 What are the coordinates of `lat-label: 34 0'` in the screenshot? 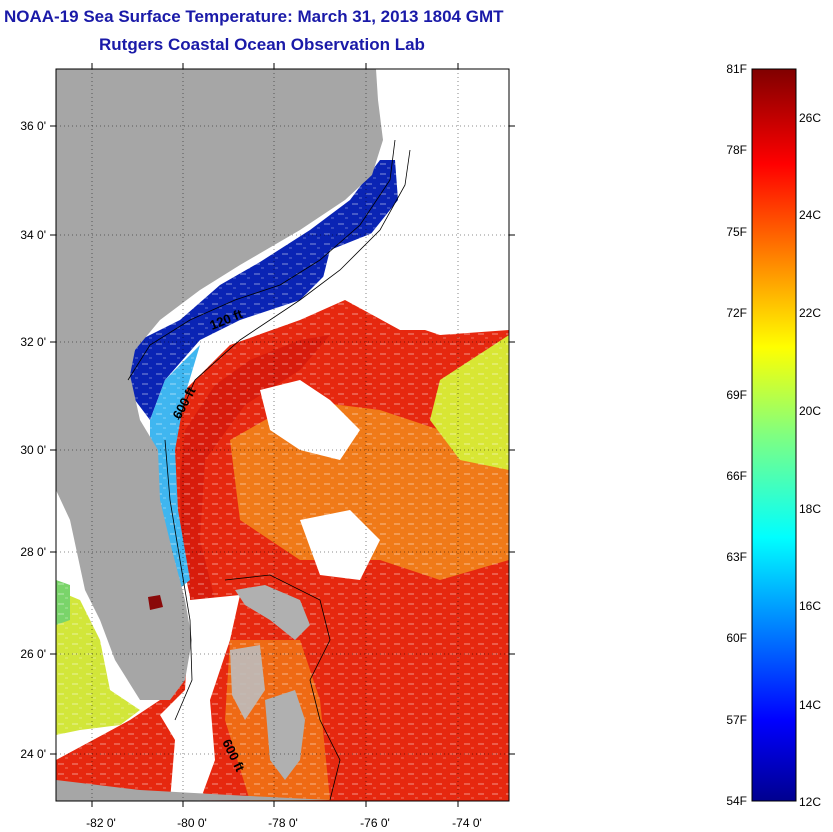 It's located at (33, 235).